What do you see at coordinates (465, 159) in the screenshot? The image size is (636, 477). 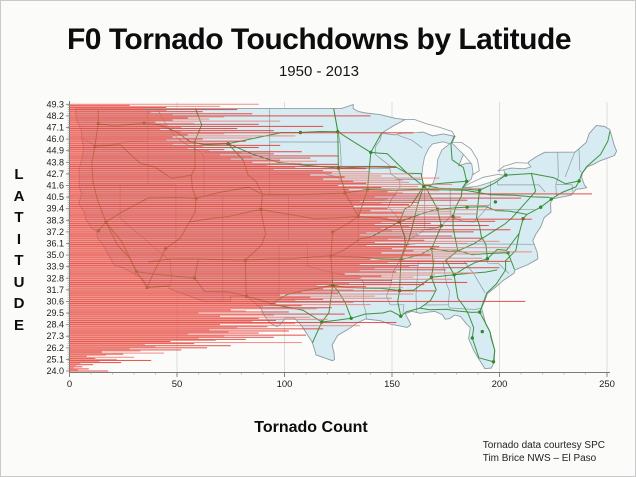 I see `great-lake` at bounding box center [465, 159].